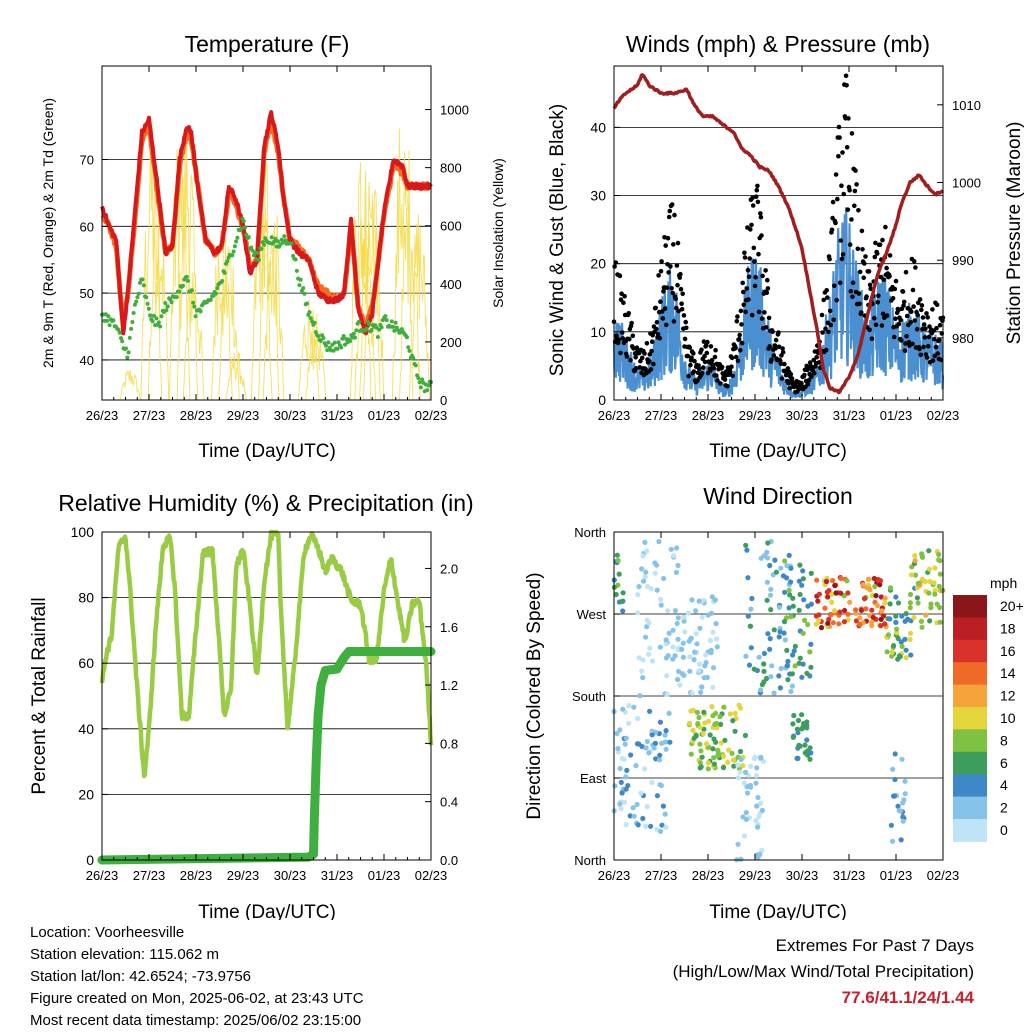  Describe the element at coordinates (410, 275) in the screenshot. I see `solar-insolation-trace` at that location.